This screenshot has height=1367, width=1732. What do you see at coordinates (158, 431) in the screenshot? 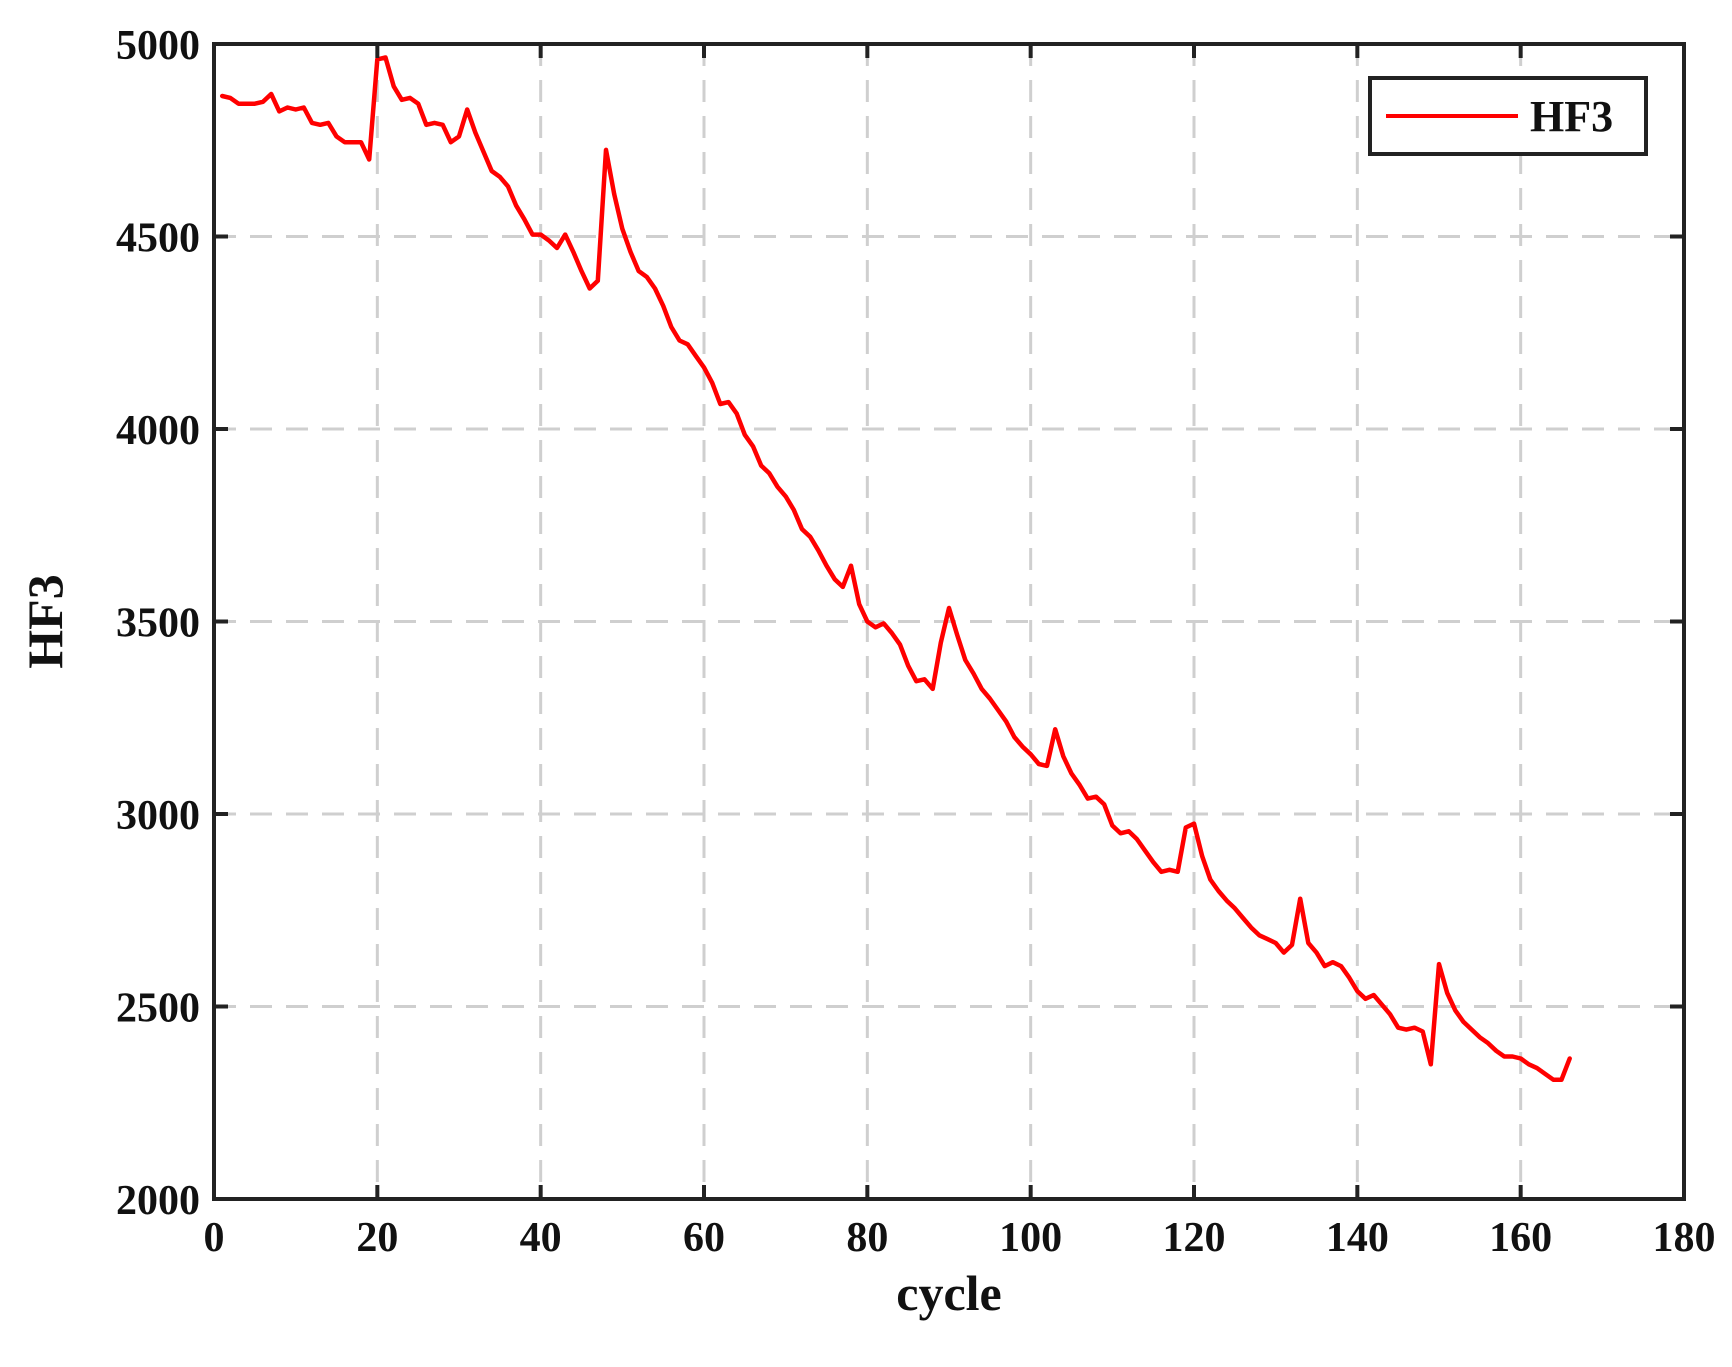
I see `y-tick-label-4: 4000` at bounding box center [158, 431].